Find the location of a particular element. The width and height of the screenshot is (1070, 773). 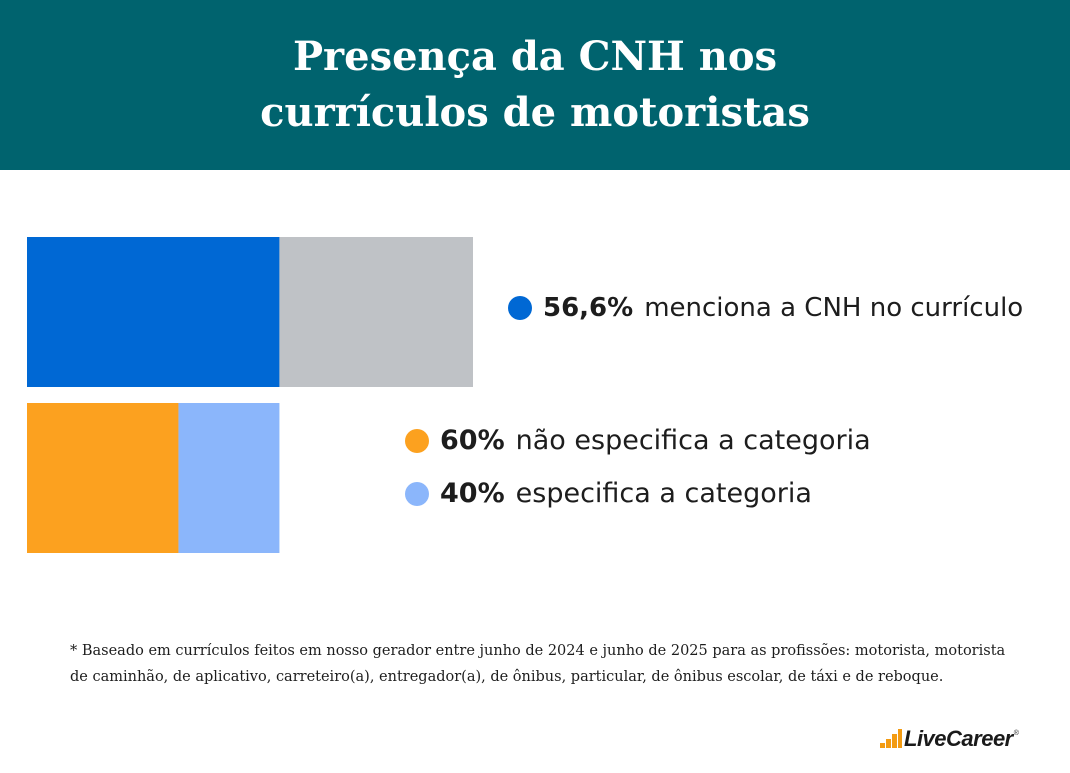

legend-percent: 40% is located at coordinates (472, 493).